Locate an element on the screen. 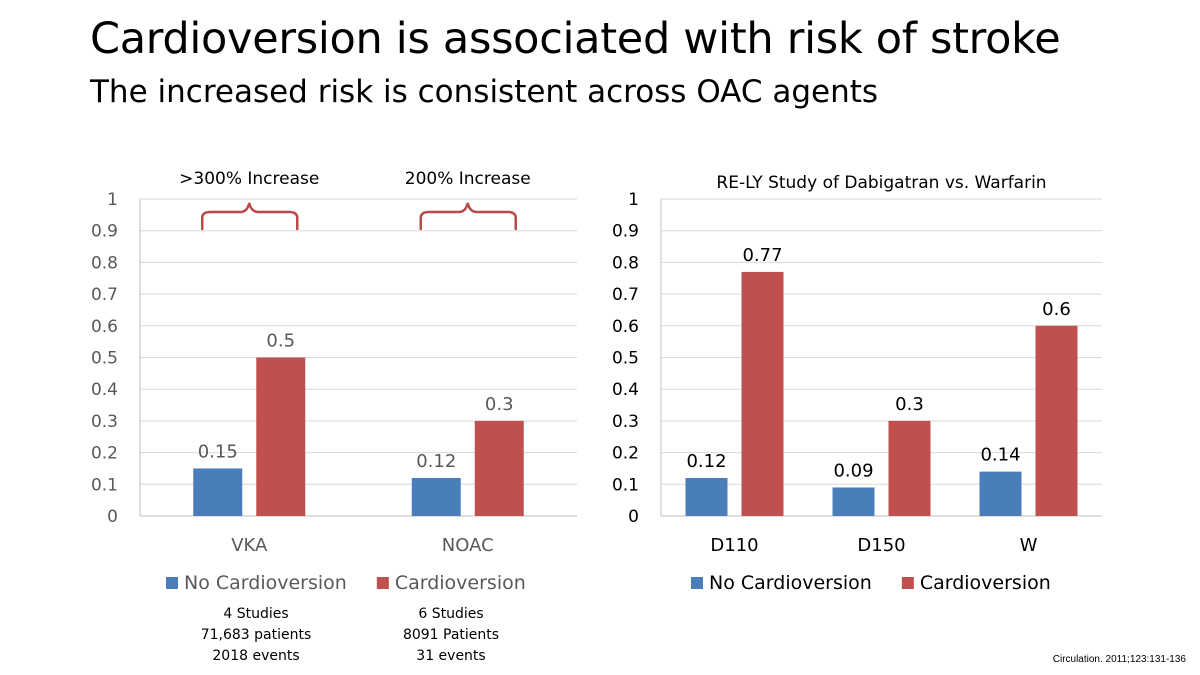 Image resolution: width=1200 pixels, height=675 pixels. vka-study-note: 4 Studies 71,683 patients 2018 events is located at coordinates (256, 635).